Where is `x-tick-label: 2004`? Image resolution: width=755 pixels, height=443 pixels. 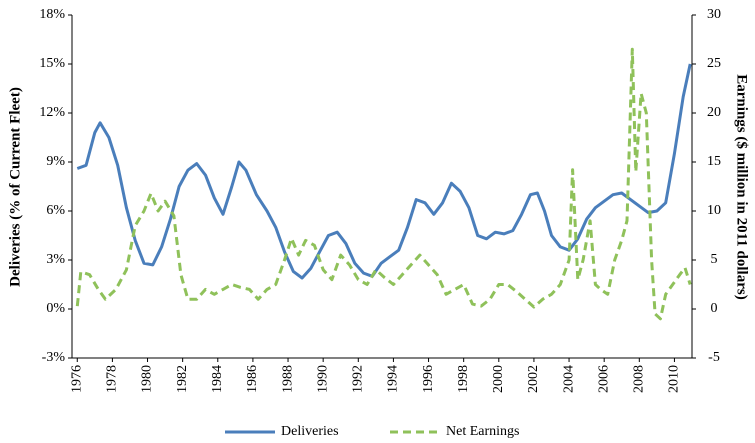 x-tick-label: 2004 is located at coordinates (568, 379).